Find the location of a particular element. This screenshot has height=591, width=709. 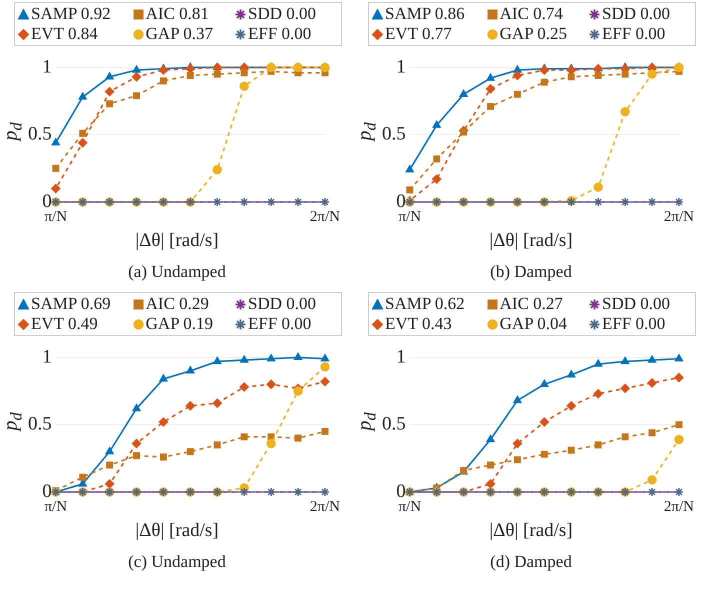

legend-label: GAP 0.37 is located at coordinates (180, 34).